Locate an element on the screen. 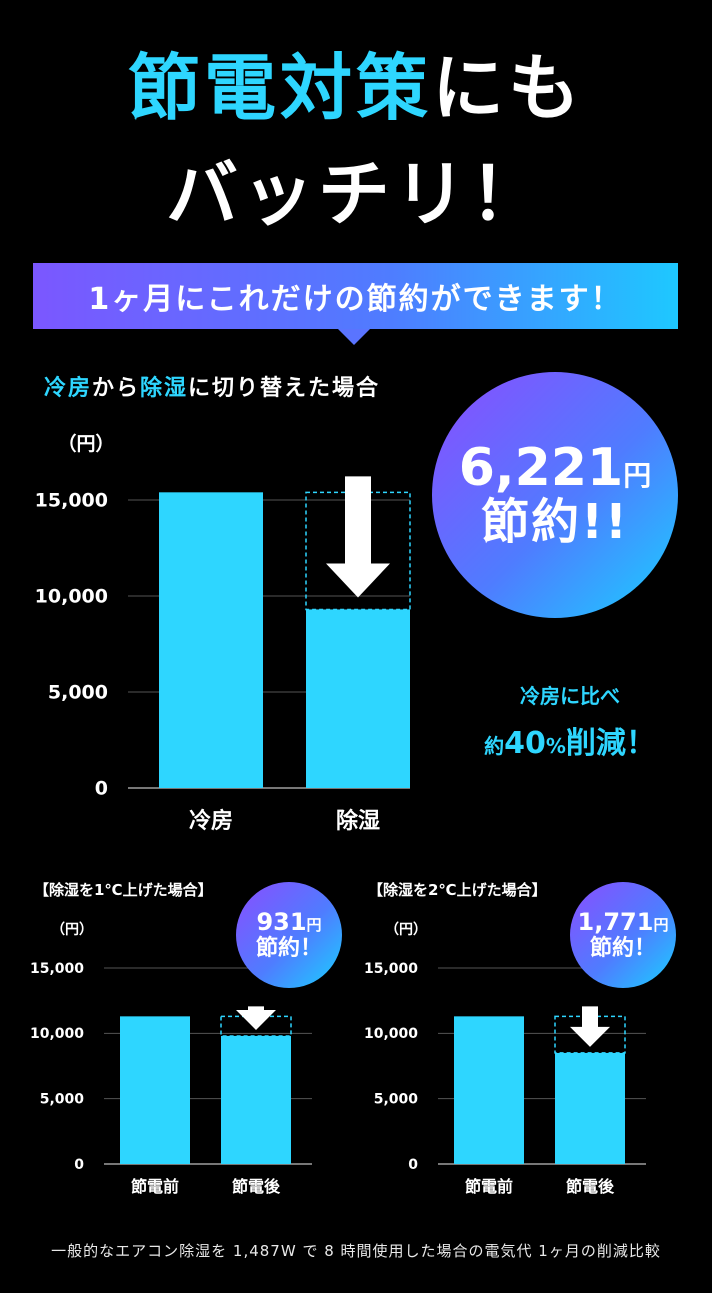 The width and height of the screenshot is (712, 1293). small-saving-unit-1: 円 is located at coordinates (314, 925).